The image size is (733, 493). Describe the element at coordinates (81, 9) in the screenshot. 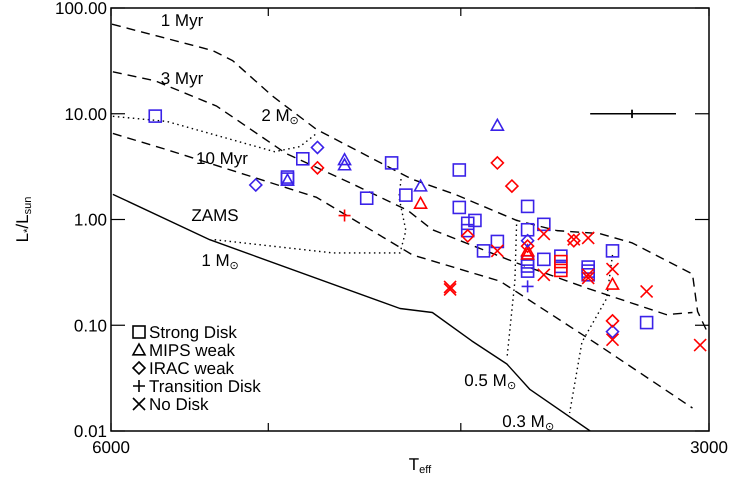

I see `y-tick-label: 100.00` at that location.